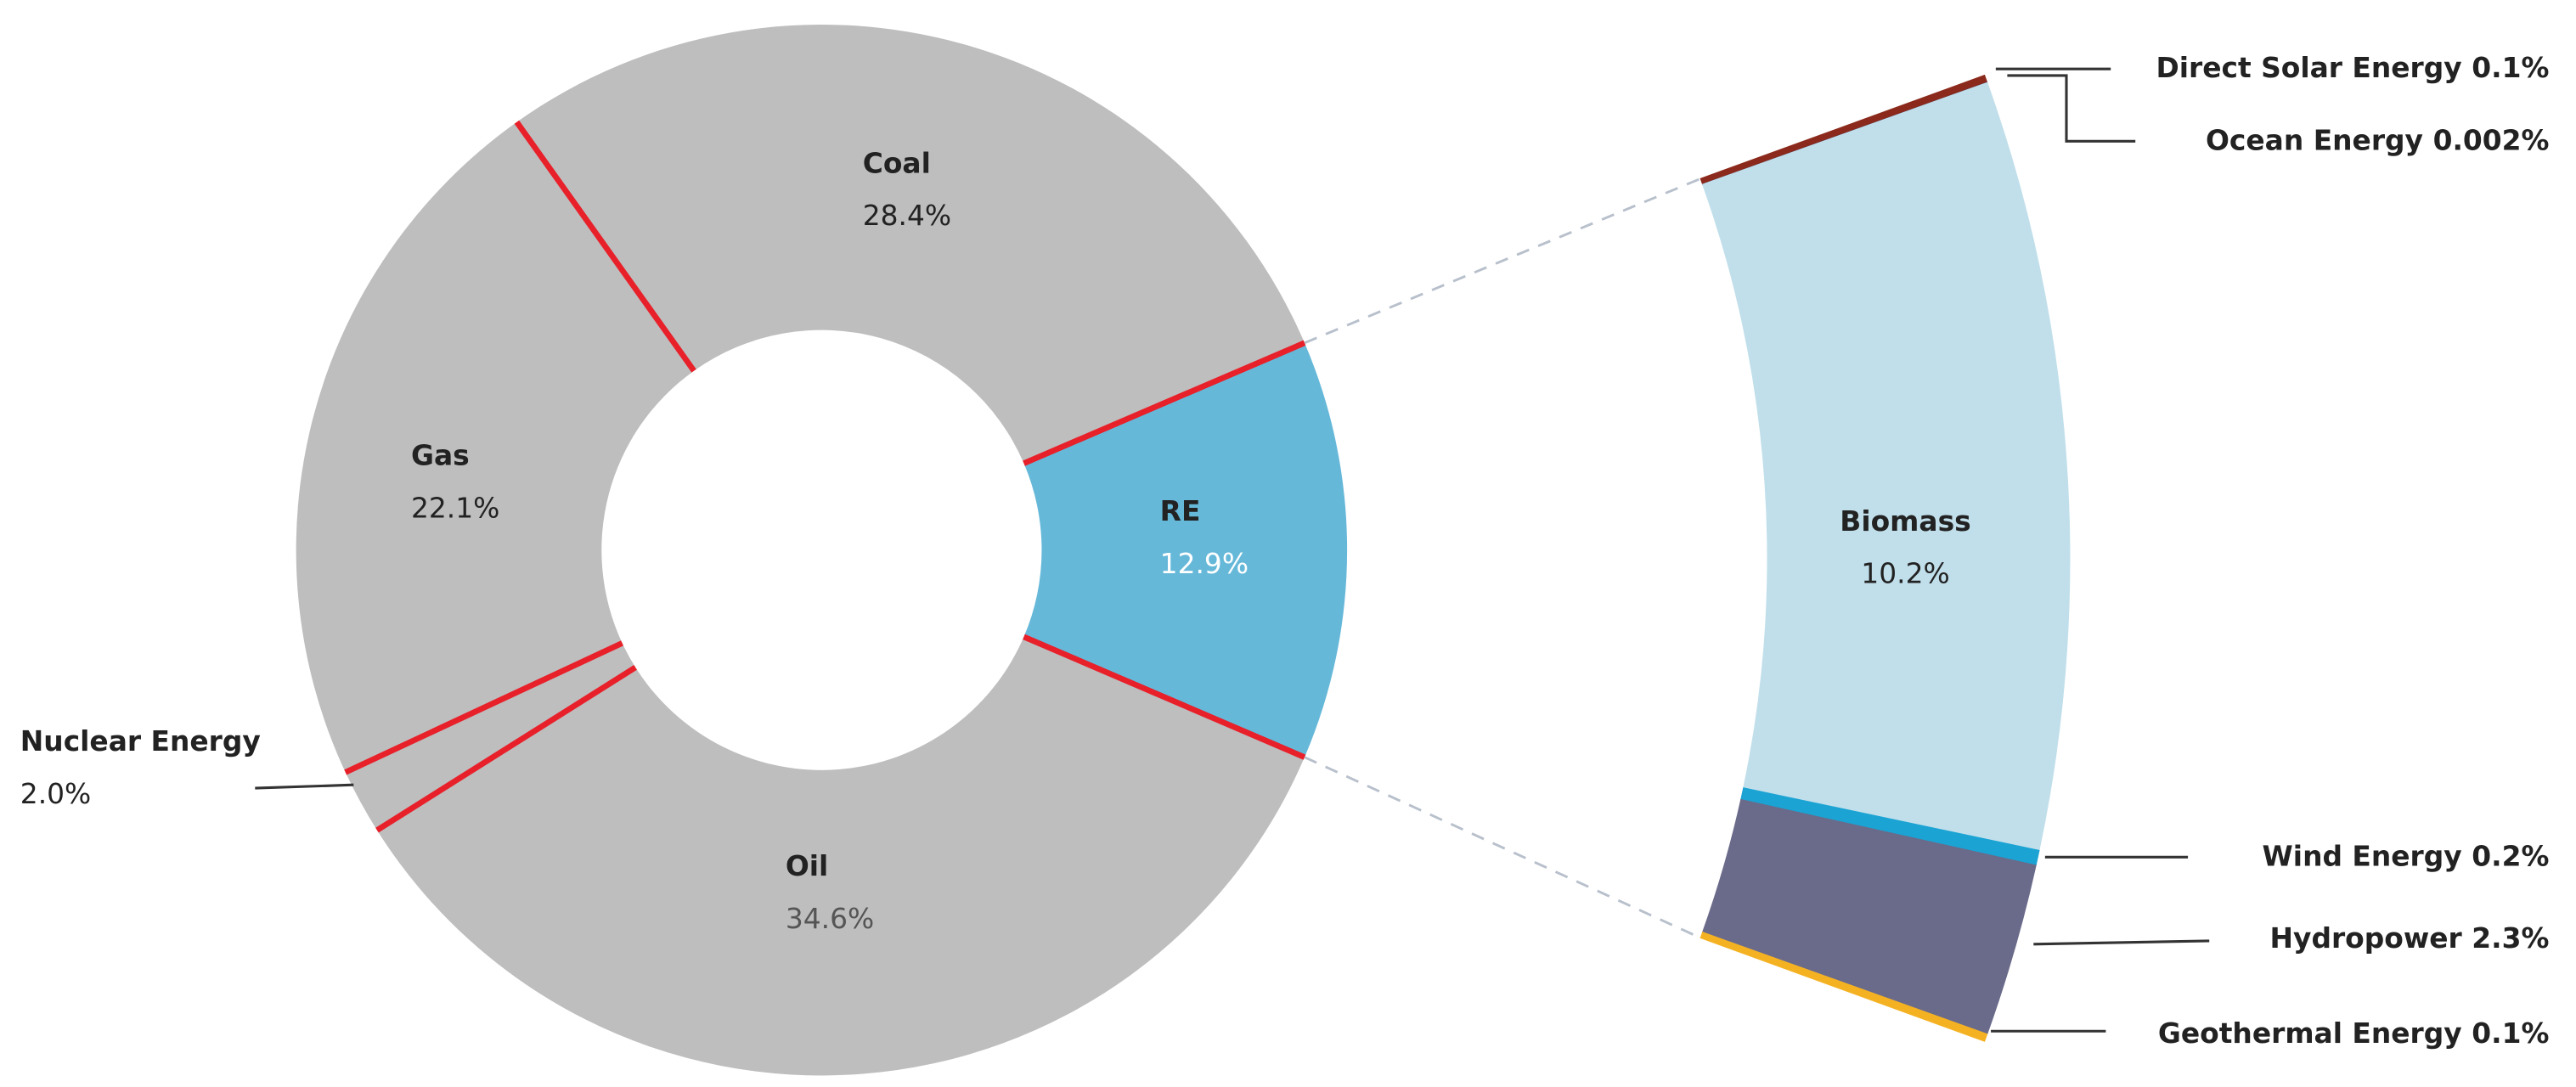 The width and height of the screenshot is (2576, 1087). What do you see at coordinates (2362, 855) in the screenshot?
I see `category-label: Wind Energy` at bounding box center [2362, 855].